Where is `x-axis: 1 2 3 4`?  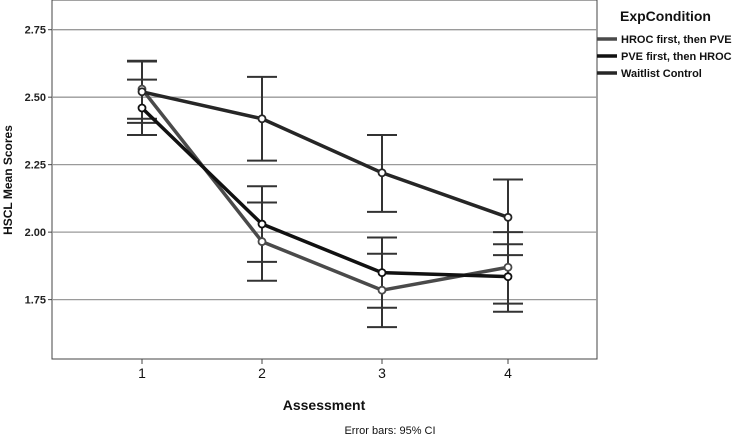 x-axis: 1 2 3 4 is located at coordinates (325, 370).